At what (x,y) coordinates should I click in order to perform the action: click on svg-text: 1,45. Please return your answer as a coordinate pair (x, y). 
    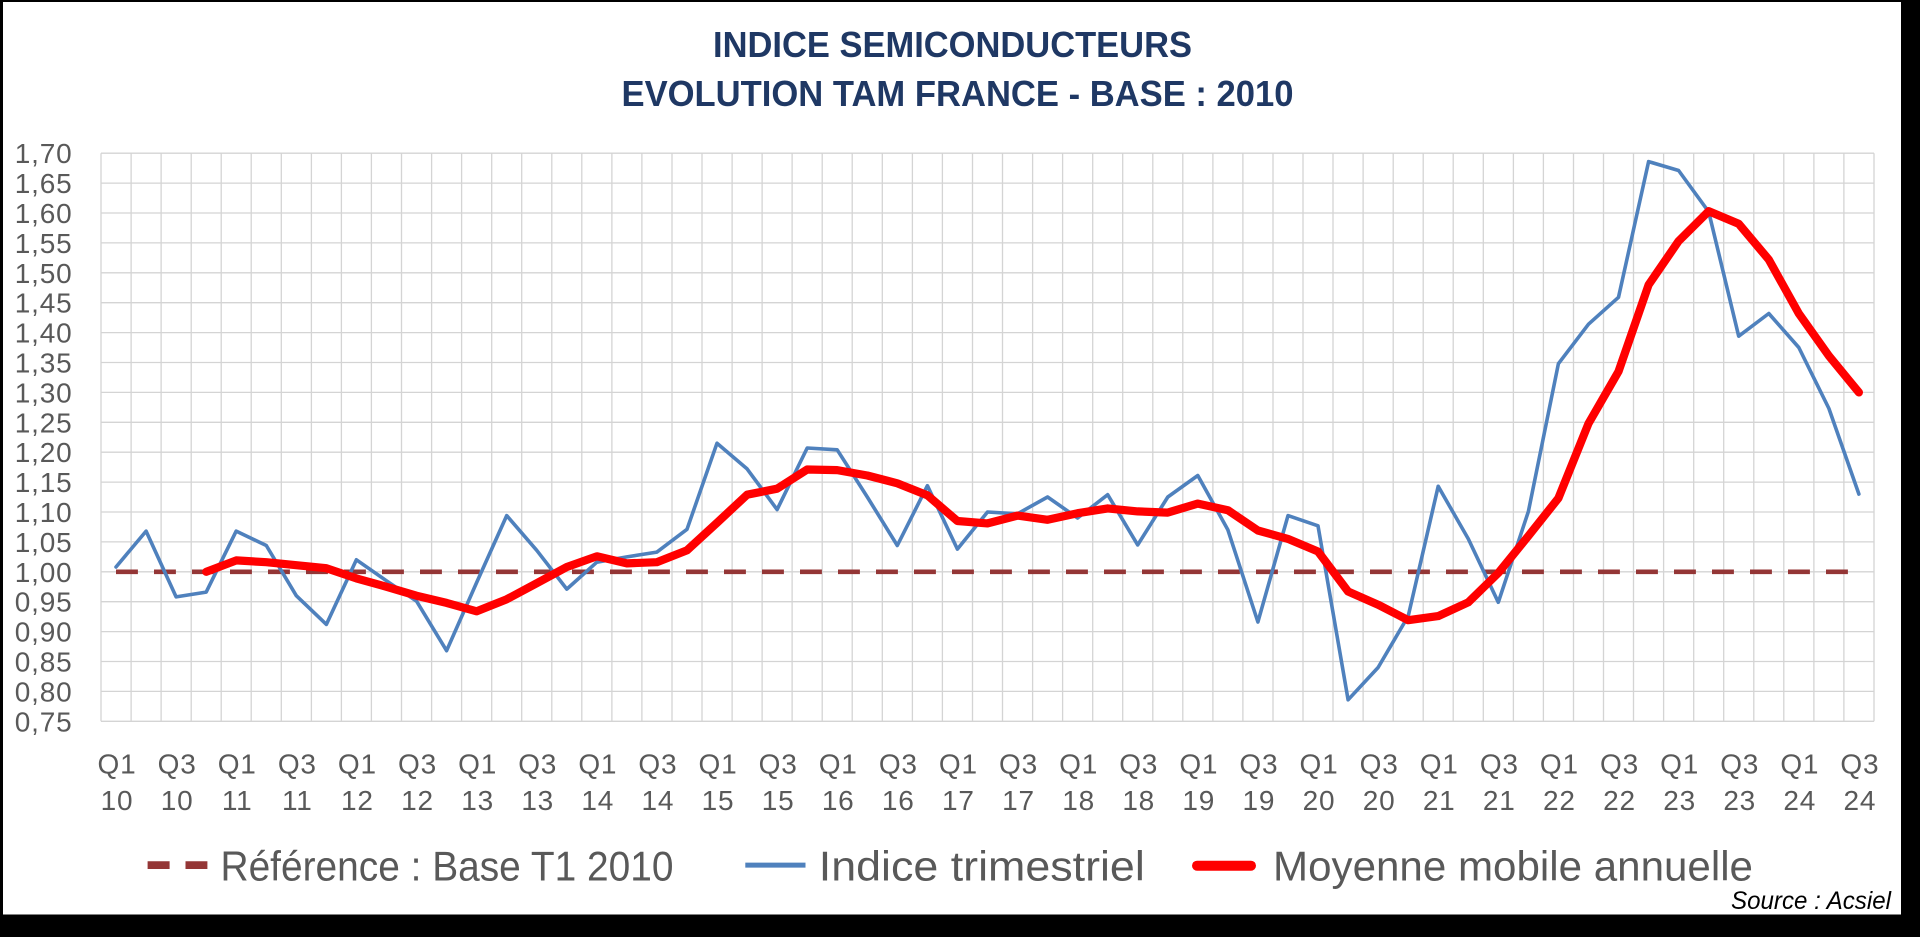
    Looking at the image, I should click on (44, 303).